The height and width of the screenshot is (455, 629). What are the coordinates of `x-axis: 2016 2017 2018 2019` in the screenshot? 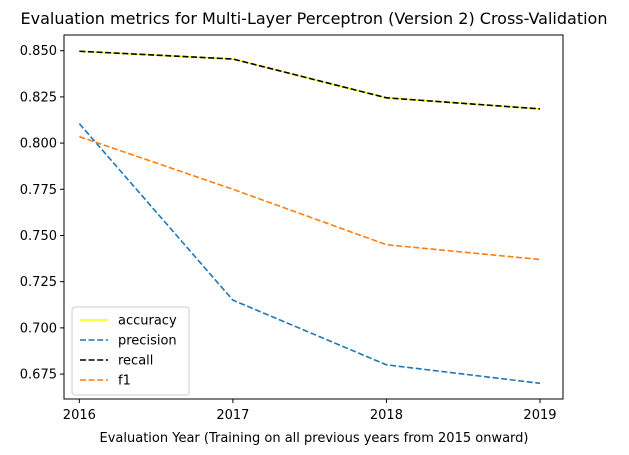 It's located at (310, 411).